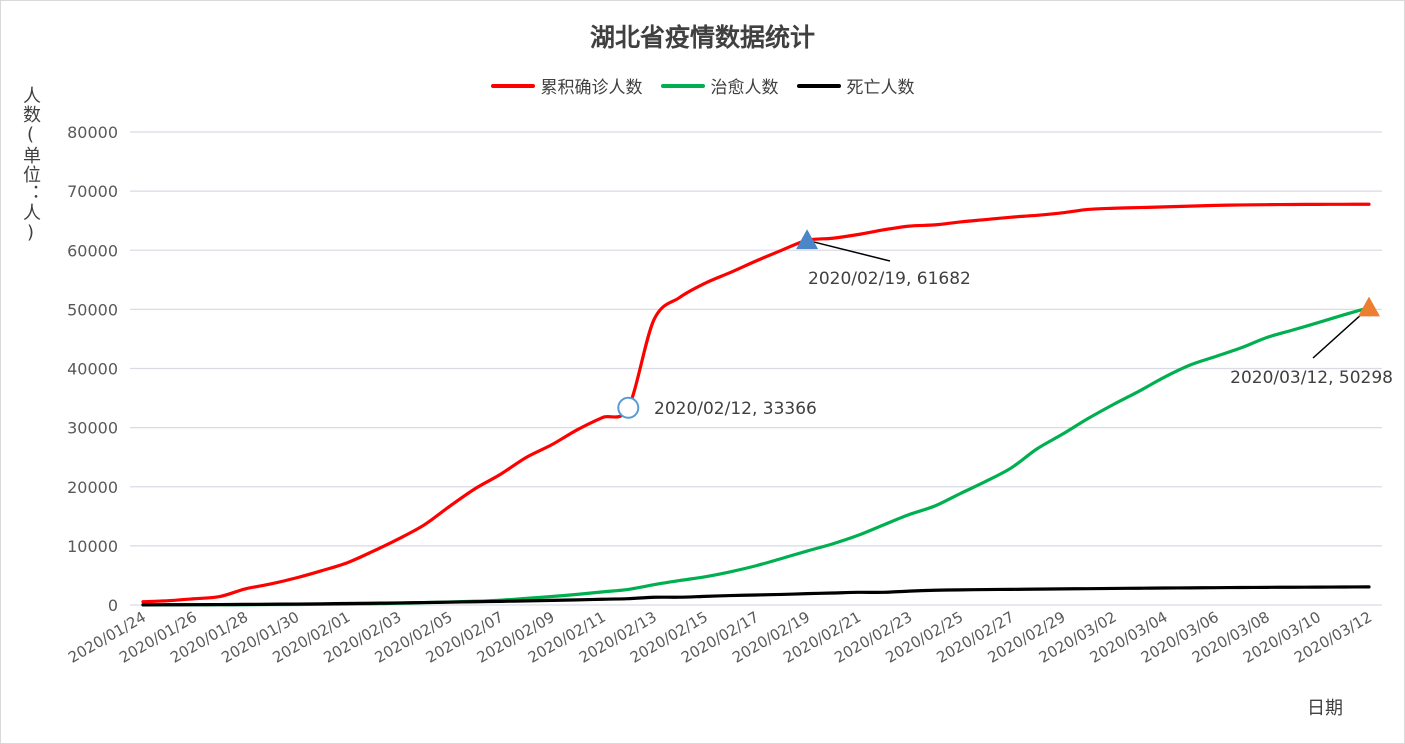 The width and height of the screenshot is (1405, 744). I want to click on legend-swatch-confirmed, so click(512, 85).